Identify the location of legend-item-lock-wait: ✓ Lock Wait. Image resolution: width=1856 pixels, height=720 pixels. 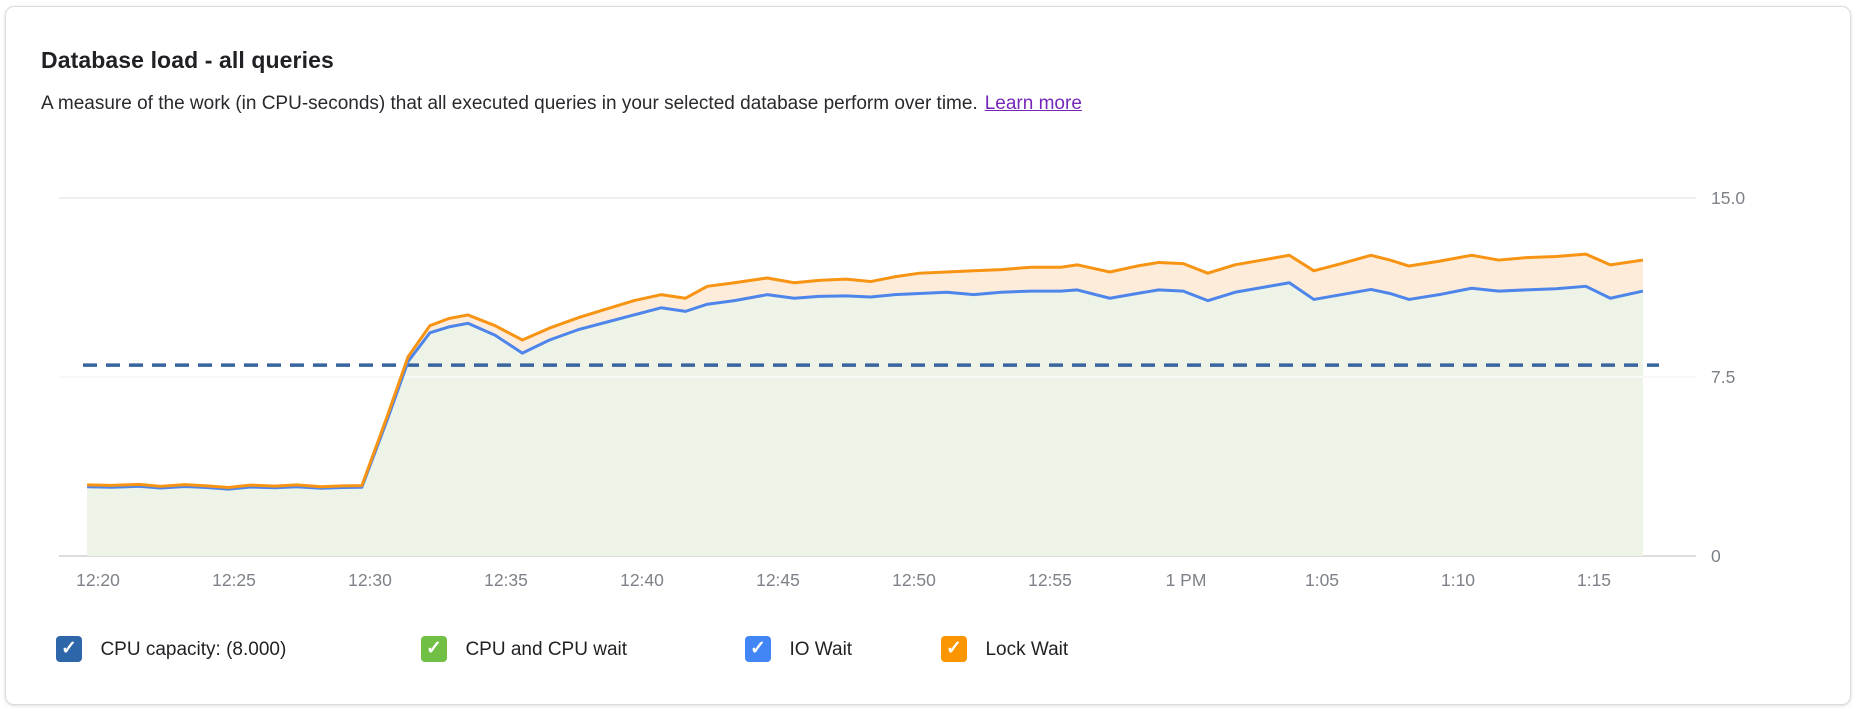
(1004, 650).